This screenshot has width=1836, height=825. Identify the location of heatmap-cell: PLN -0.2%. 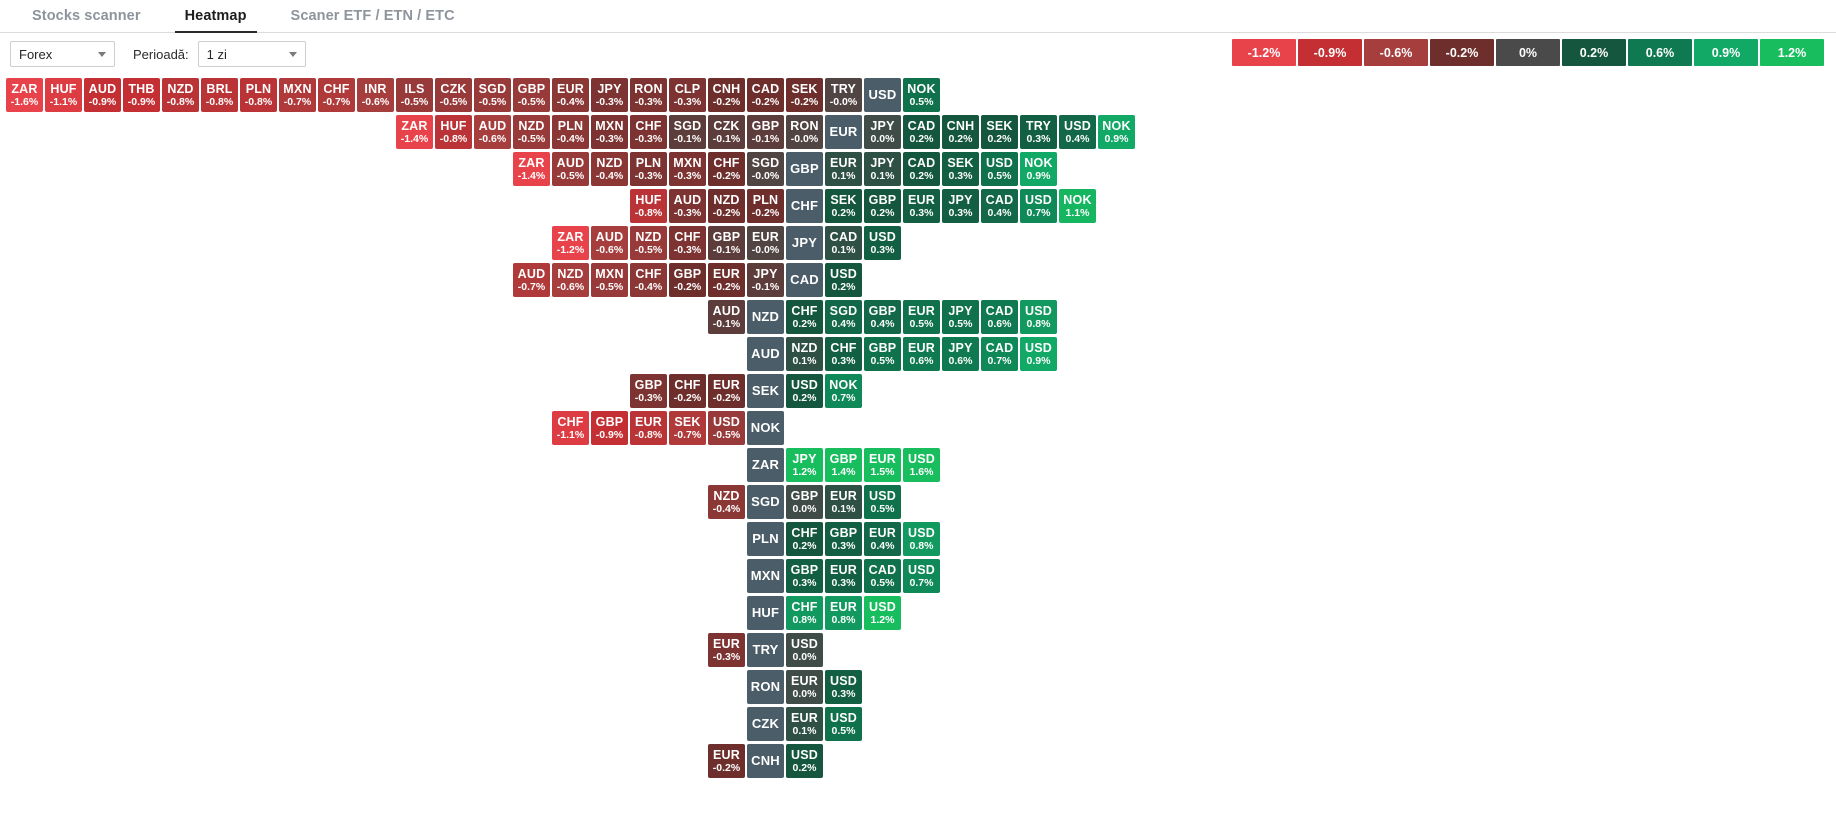
(765, 206).